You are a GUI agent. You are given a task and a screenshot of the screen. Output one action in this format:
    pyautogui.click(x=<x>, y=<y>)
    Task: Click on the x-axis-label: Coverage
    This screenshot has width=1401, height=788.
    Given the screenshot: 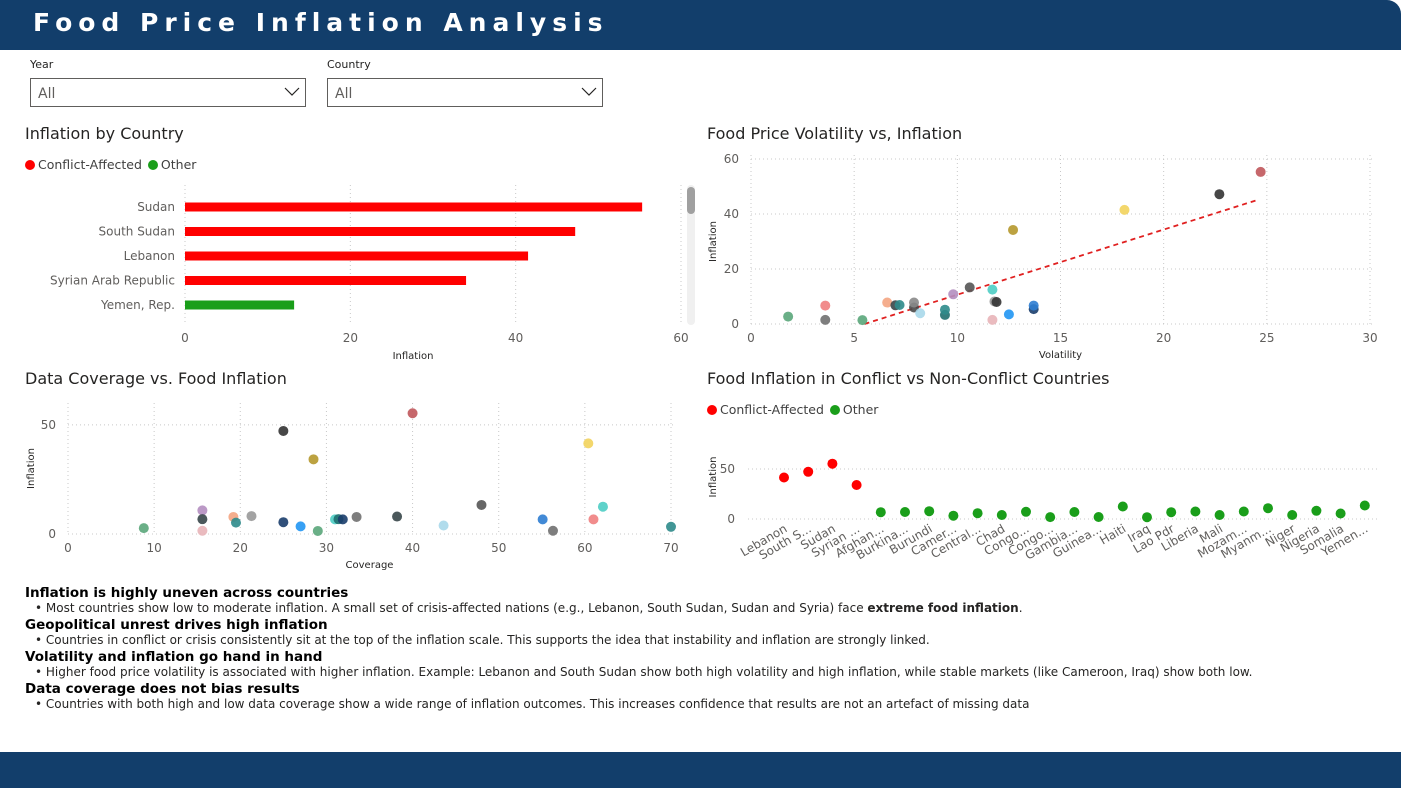 What is the action you would take?
    pyautogui.click(x=370, y=565)
    